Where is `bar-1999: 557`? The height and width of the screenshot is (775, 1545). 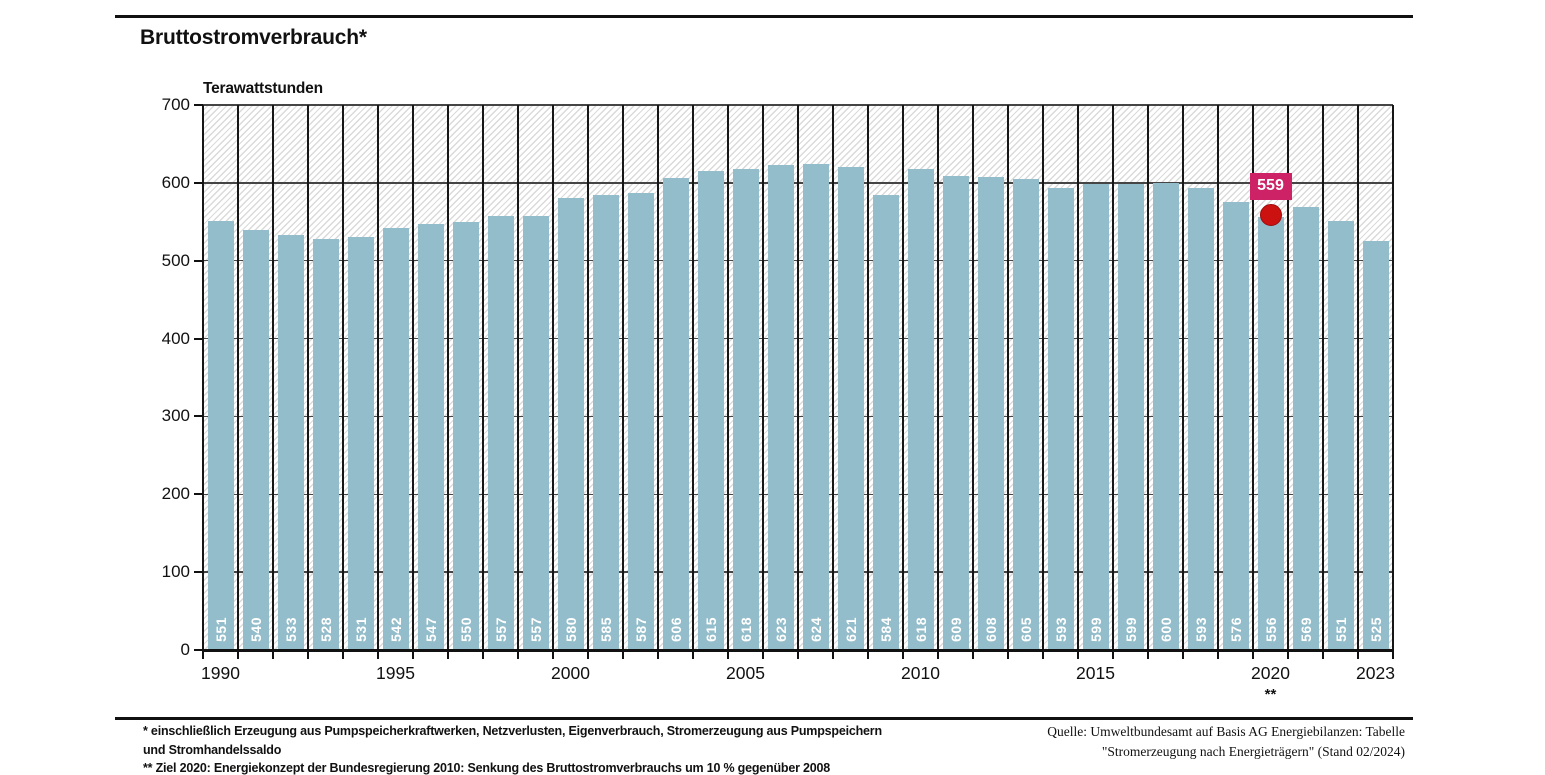
bar-1999: 557 is located at coordinates (535, 433).